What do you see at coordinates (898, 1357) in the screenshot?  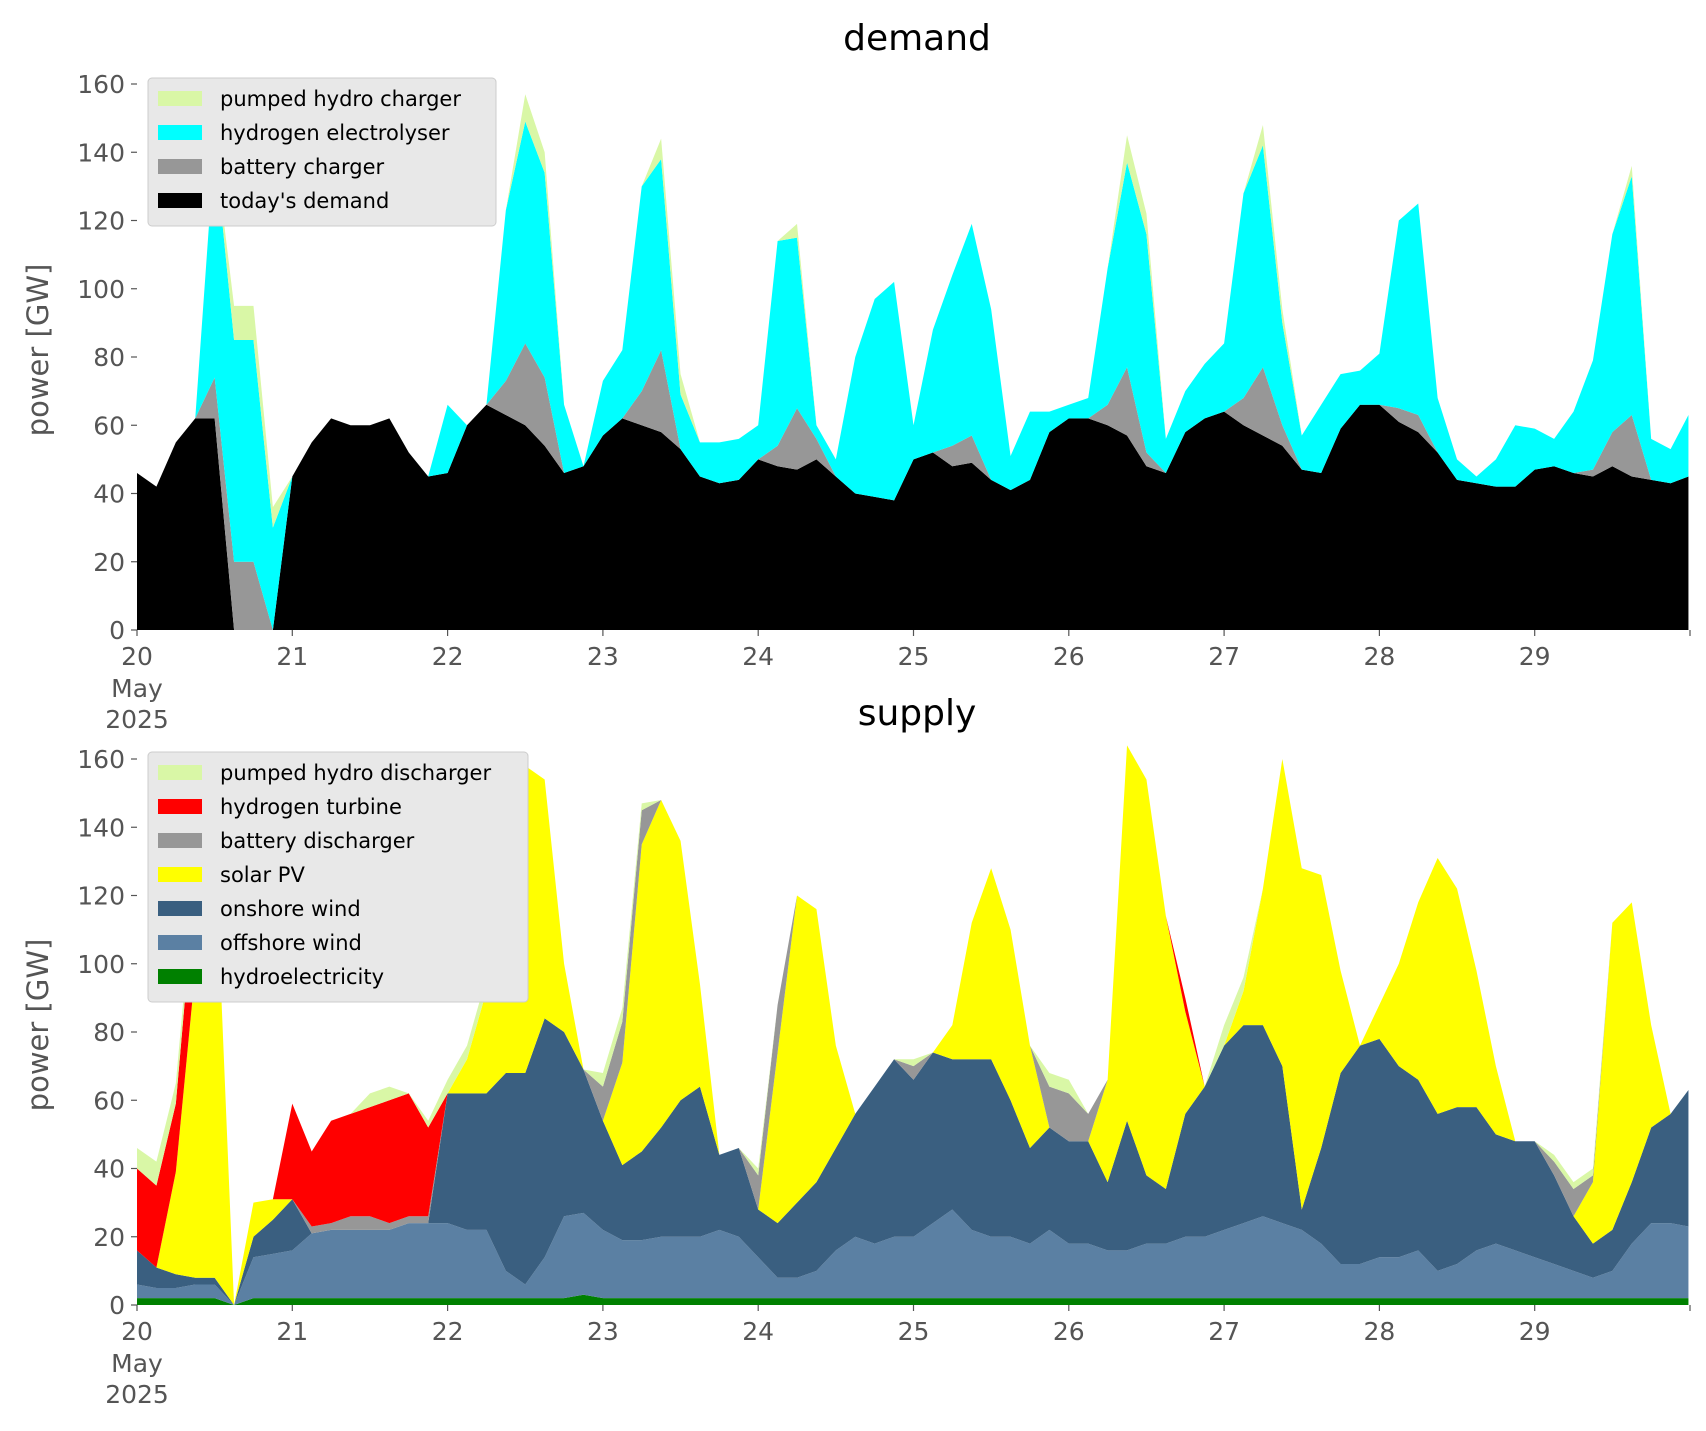 I see `supply-x-axis: May 2025 20 21 22 23 24 25 26 27 28 29` at bounding box center [898, 1357].